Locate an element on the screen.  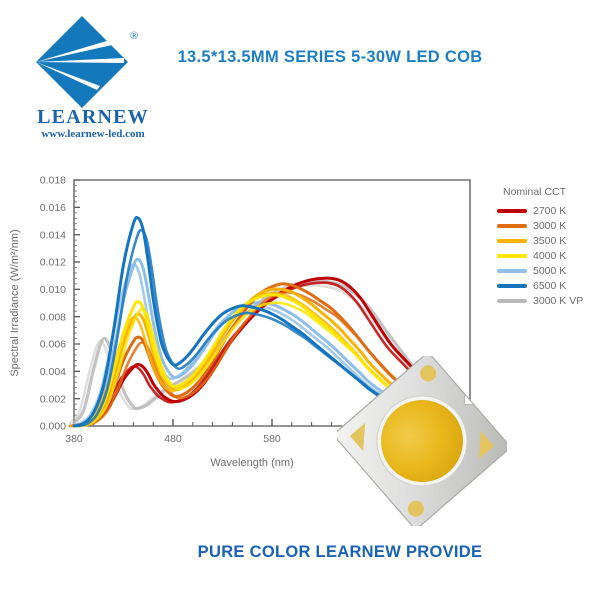
x-axis-ticks: 380 480 580 is located at coordinates (268, 432).